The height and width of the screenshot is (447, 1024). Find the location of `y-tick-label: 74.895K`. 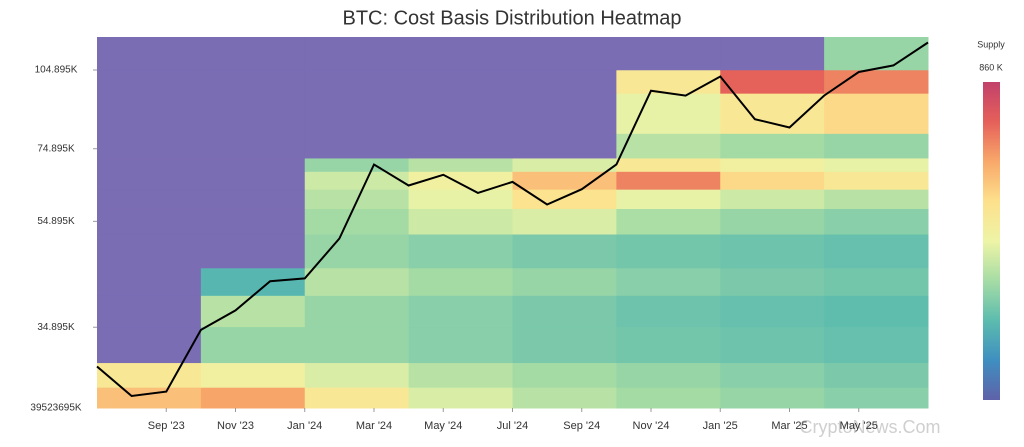

y-tick-label: 74.895K is located at coordinates (56, 148).